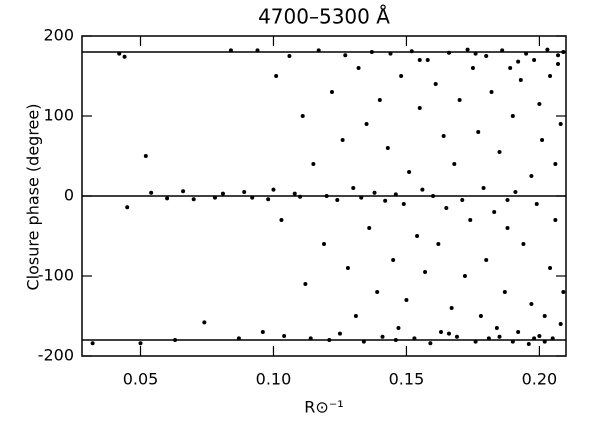 The image size is (600, 428). I want to click on x-axis-label: R⊙⁻¹, so click(323, 407).